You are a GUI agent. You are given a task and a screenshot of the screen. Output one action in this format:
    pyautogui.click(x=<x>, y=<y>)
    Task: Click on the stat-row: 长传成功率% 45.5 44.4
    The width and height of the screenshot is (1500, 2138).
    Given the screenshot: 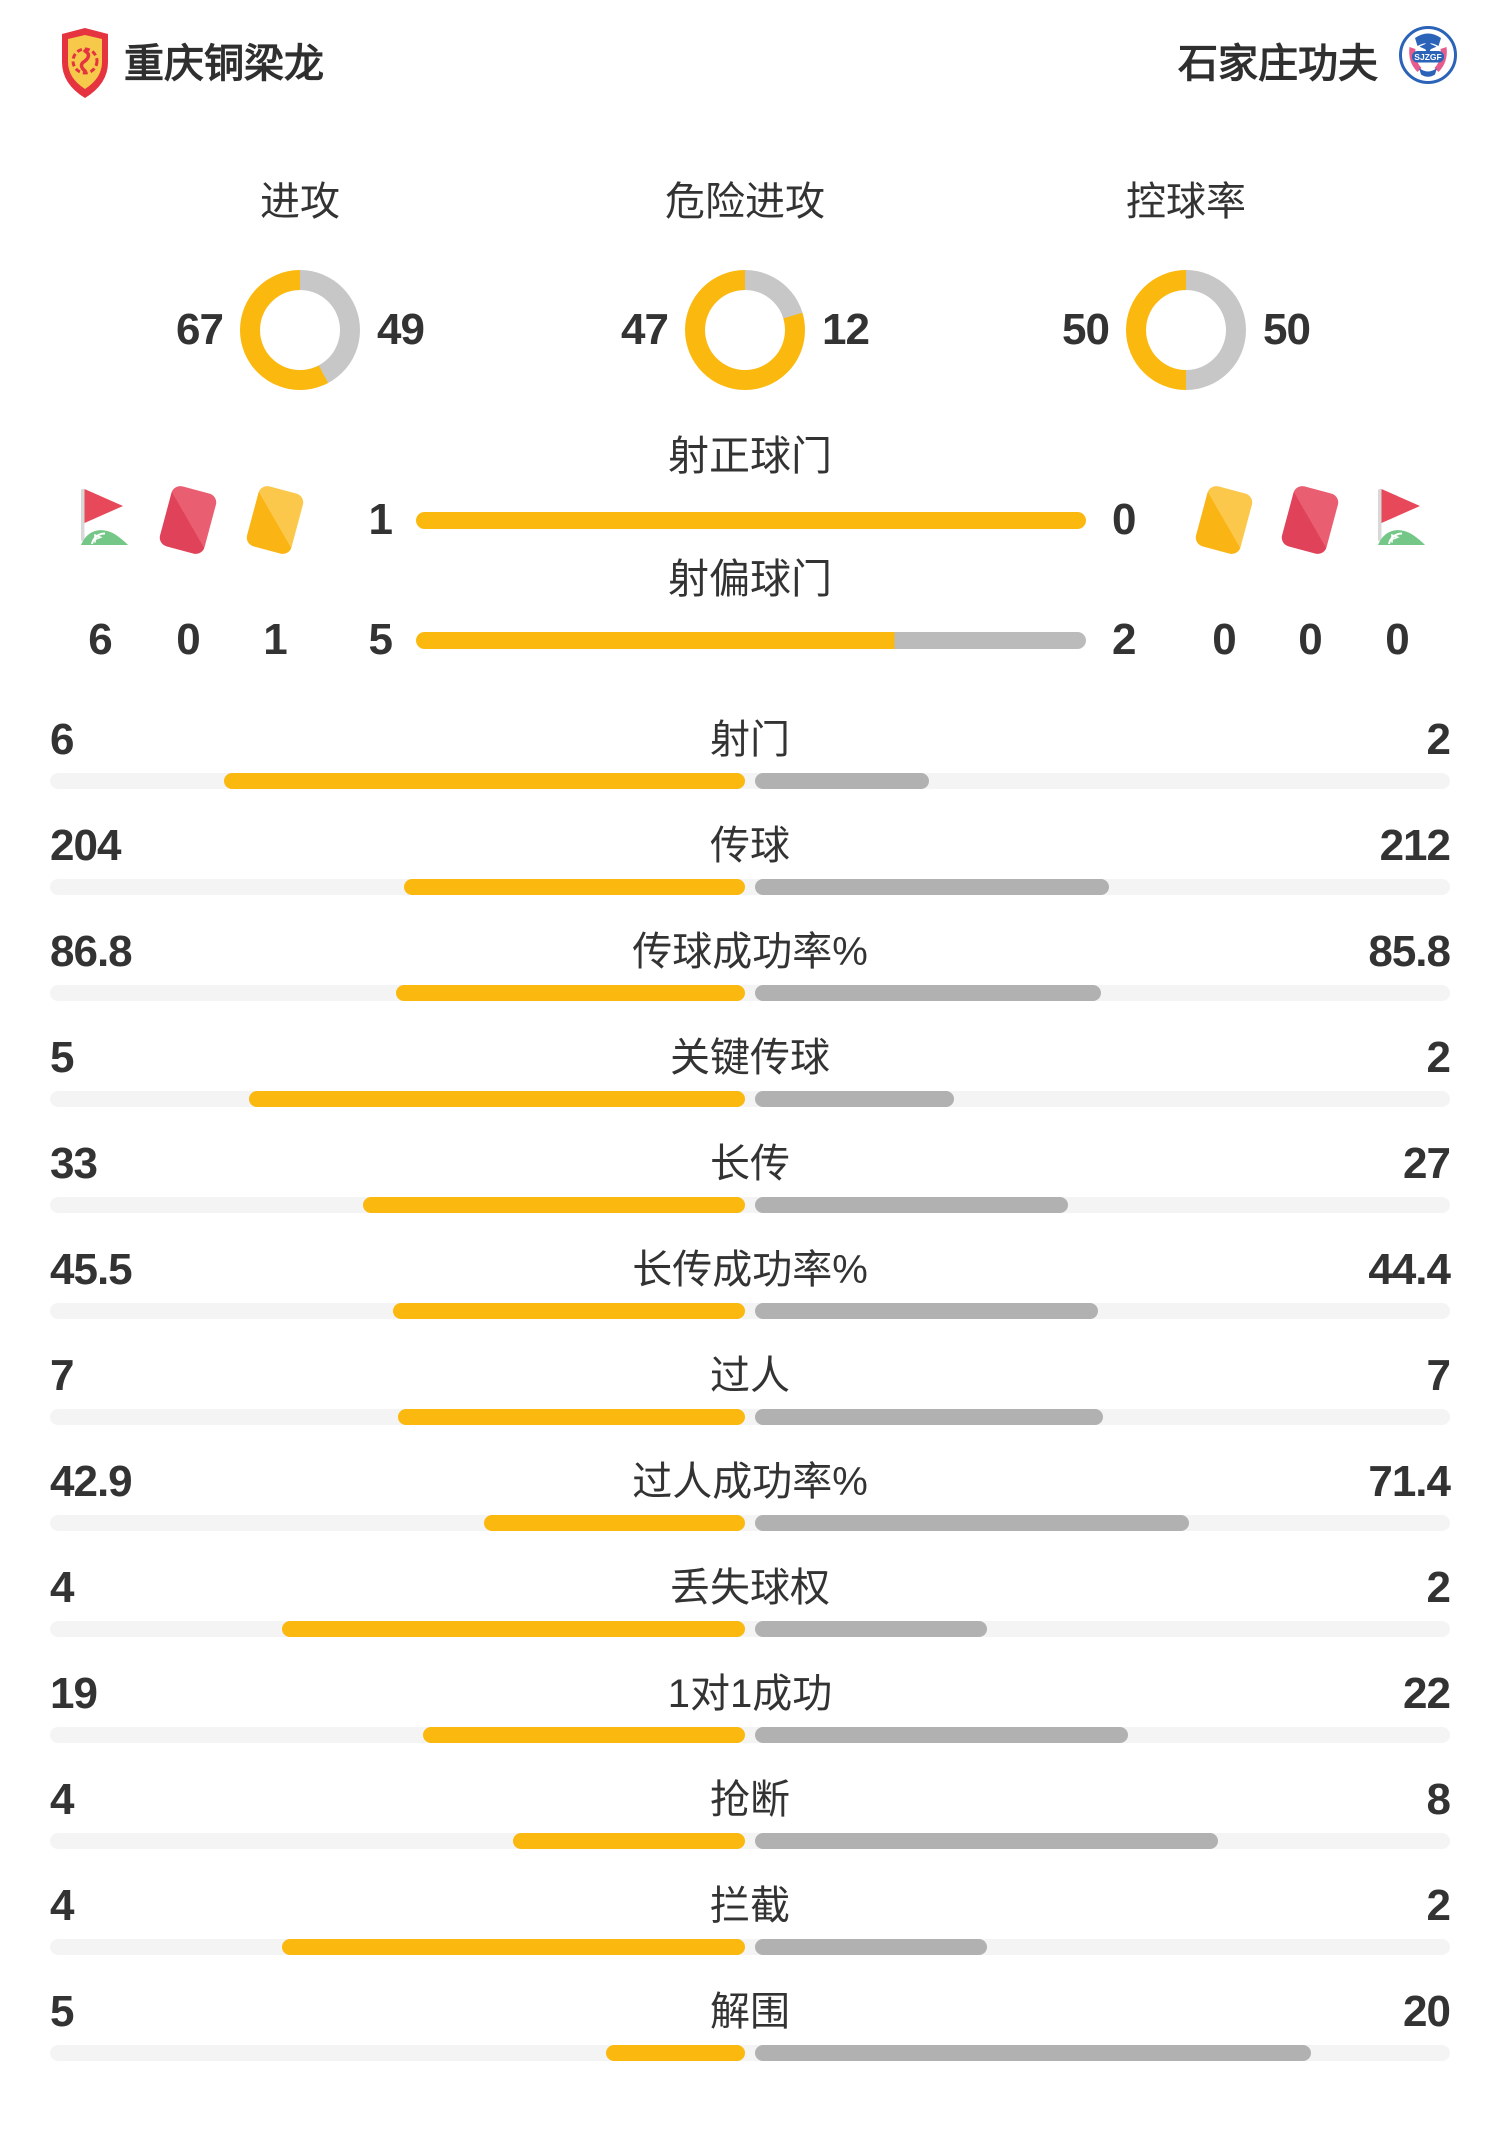 What is the action you would take?
    pyautogui.click(x=750, y=1283)
    